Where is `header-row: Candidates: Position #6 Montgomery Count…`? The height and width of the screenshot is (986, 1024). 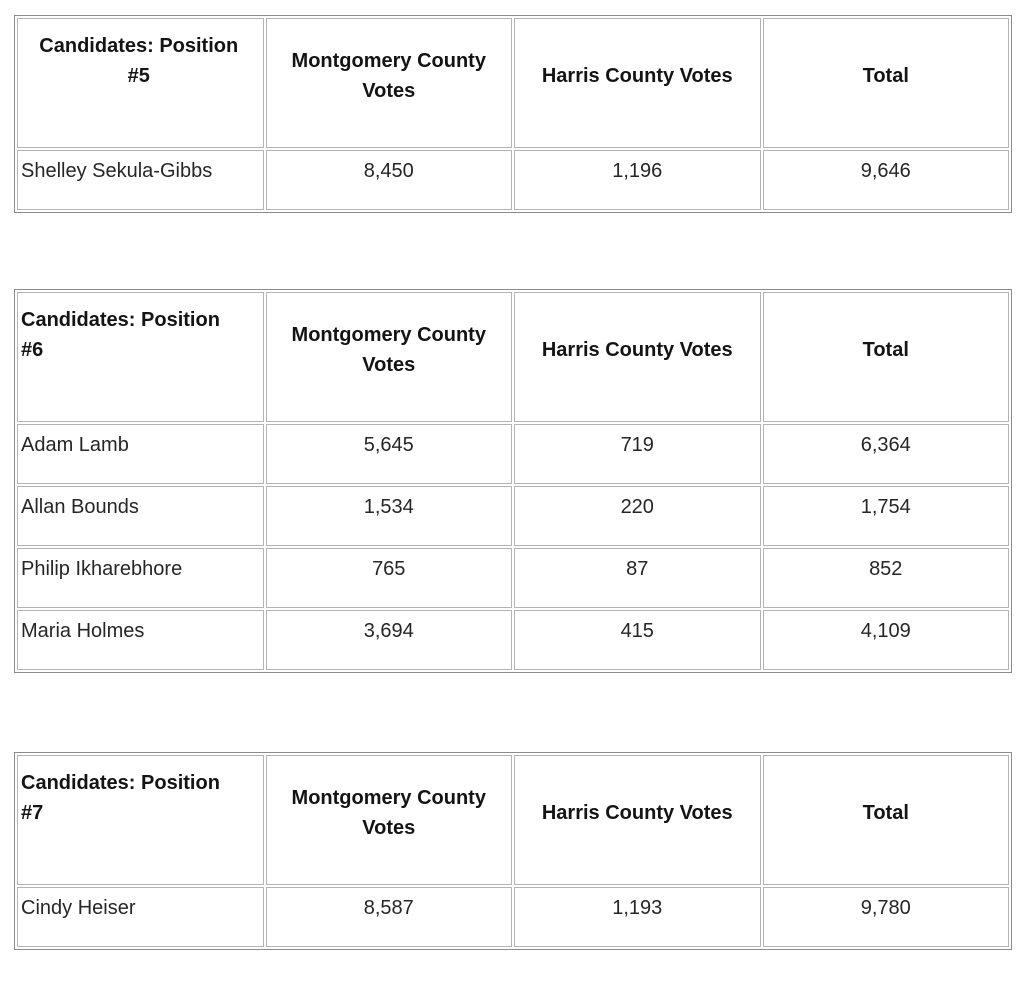 header-row: Candidates: Position #6 Montgomery Count… is located at coordinates (513, 357).